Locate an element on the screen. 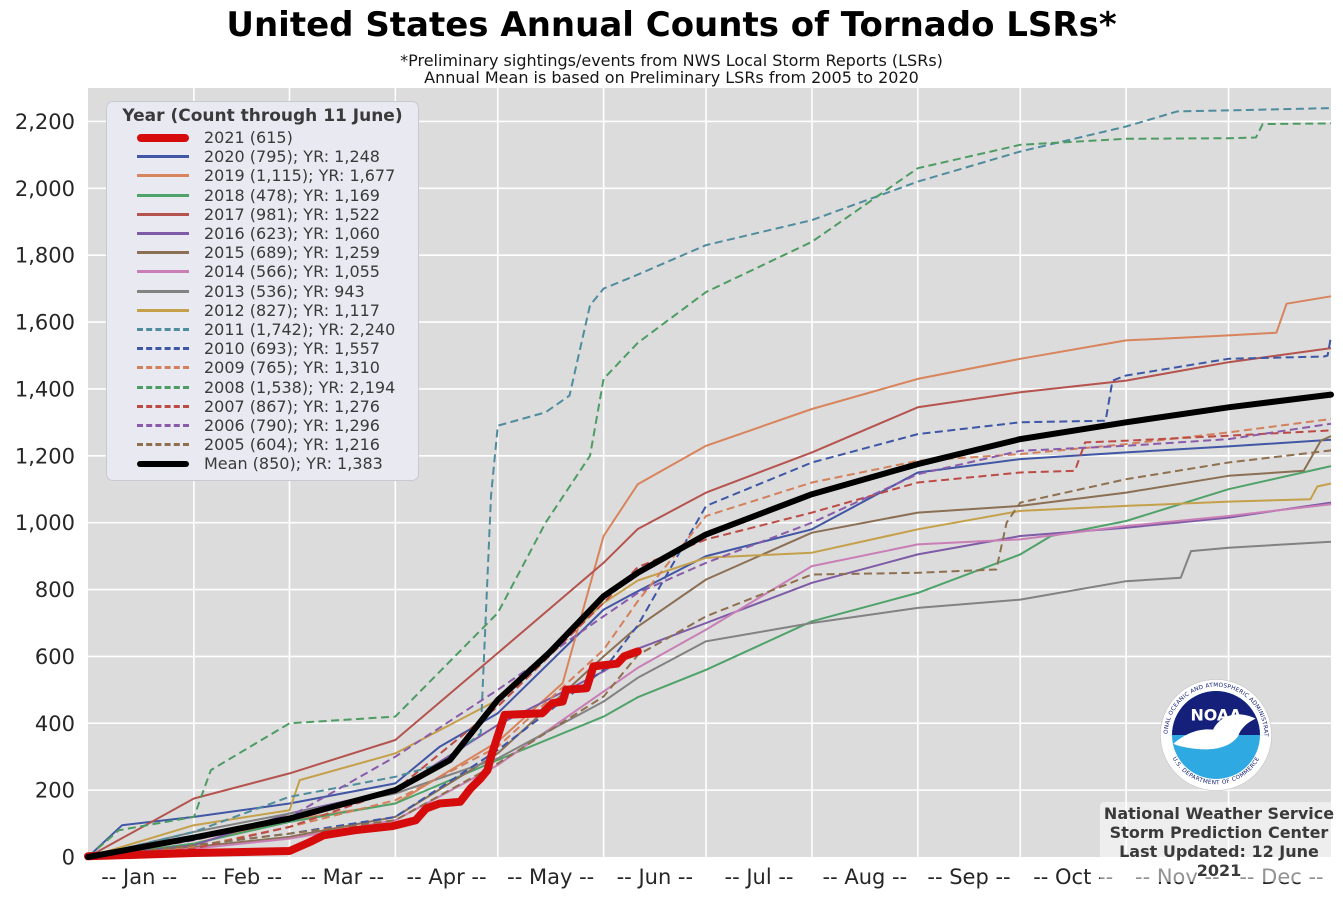  logo-bird-icon is located at coordinates (1214, 732).